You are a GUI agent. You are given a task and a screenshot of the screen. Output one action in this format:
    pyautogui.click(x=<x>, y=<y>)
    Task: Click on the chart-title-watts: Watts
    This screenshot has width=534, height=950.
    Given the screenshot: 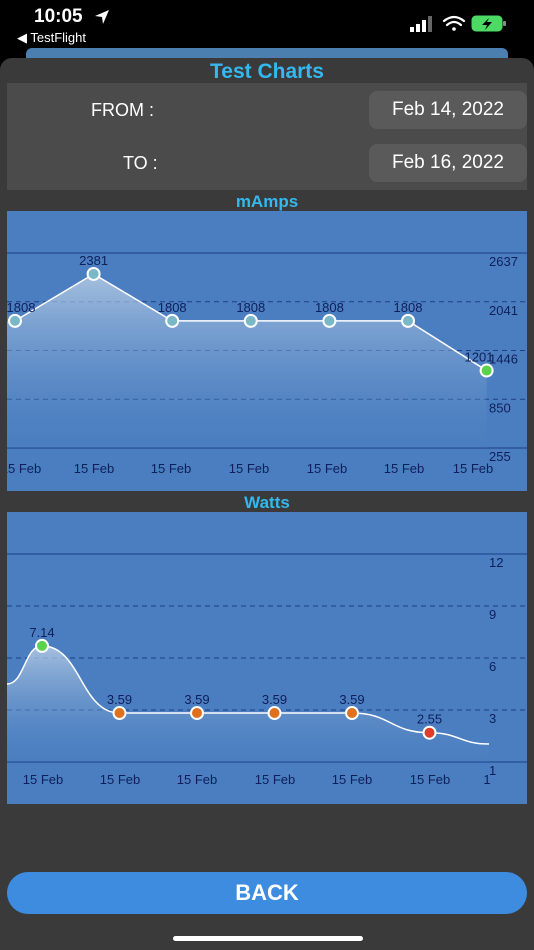 What is the action you would take?
    pyautogui.click(x=267, y=502)
    